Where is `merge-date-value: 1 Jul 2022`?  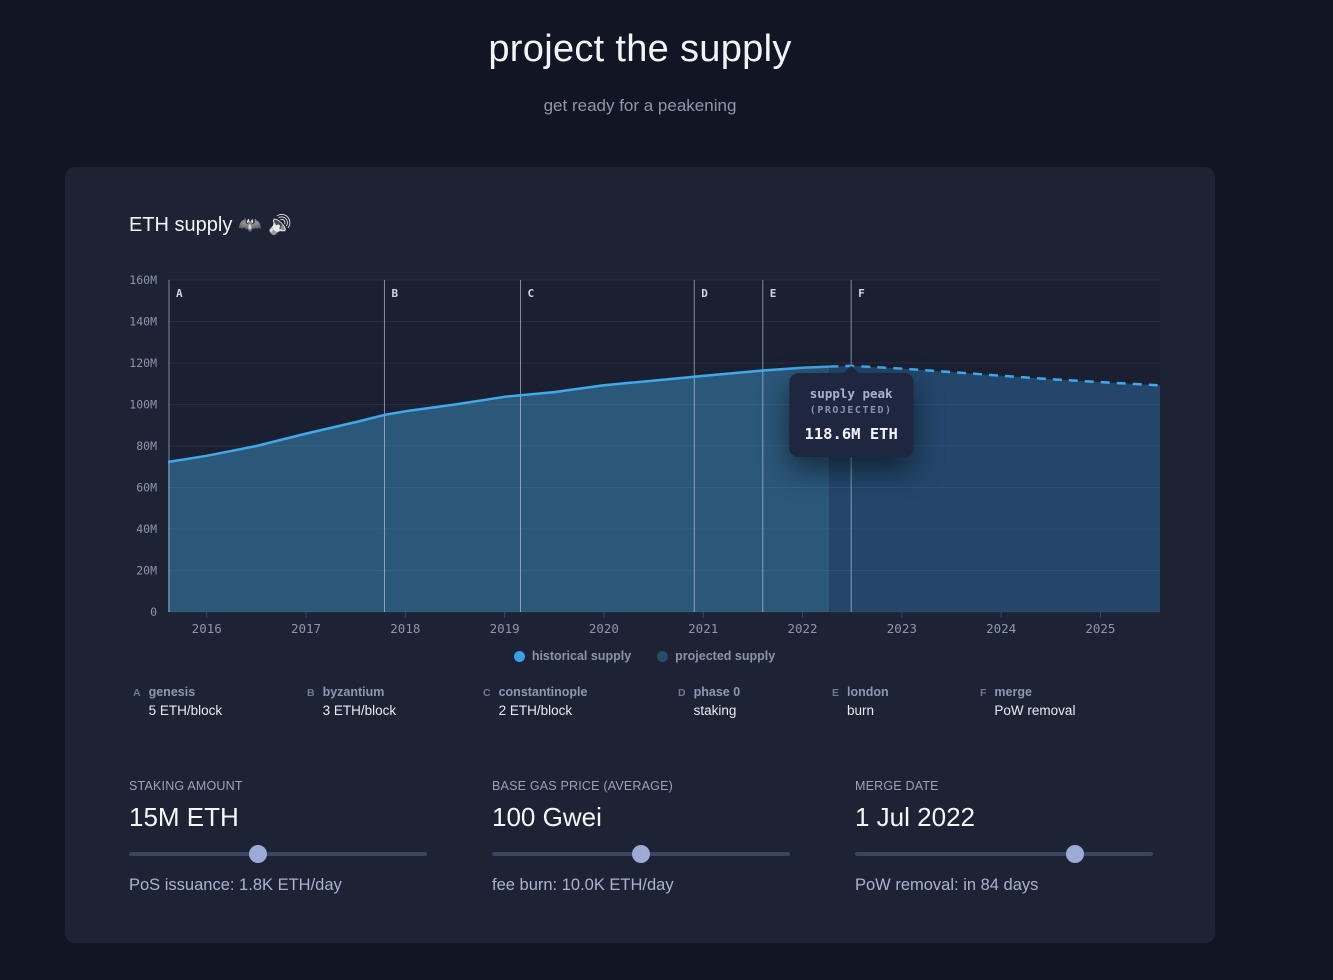 merge-date-value: 1 Jul 2022 is located at coordinates (915, 817).